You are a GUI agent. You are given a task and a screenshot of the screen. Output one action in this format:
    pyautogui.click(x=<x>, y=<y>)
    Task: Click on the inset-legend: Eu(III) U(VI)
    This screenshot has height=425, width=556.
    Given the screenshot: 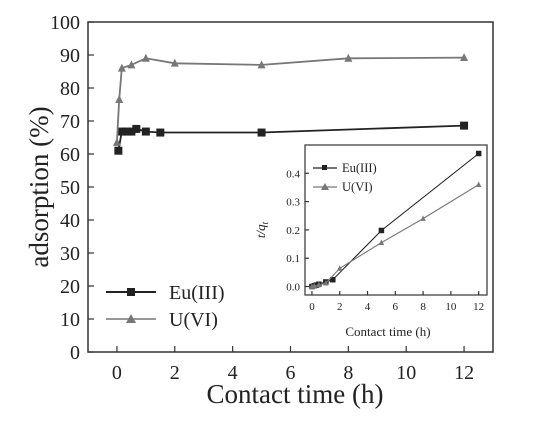 What is the action you would take?
    pyautogui.click(x=345, y=177)
    